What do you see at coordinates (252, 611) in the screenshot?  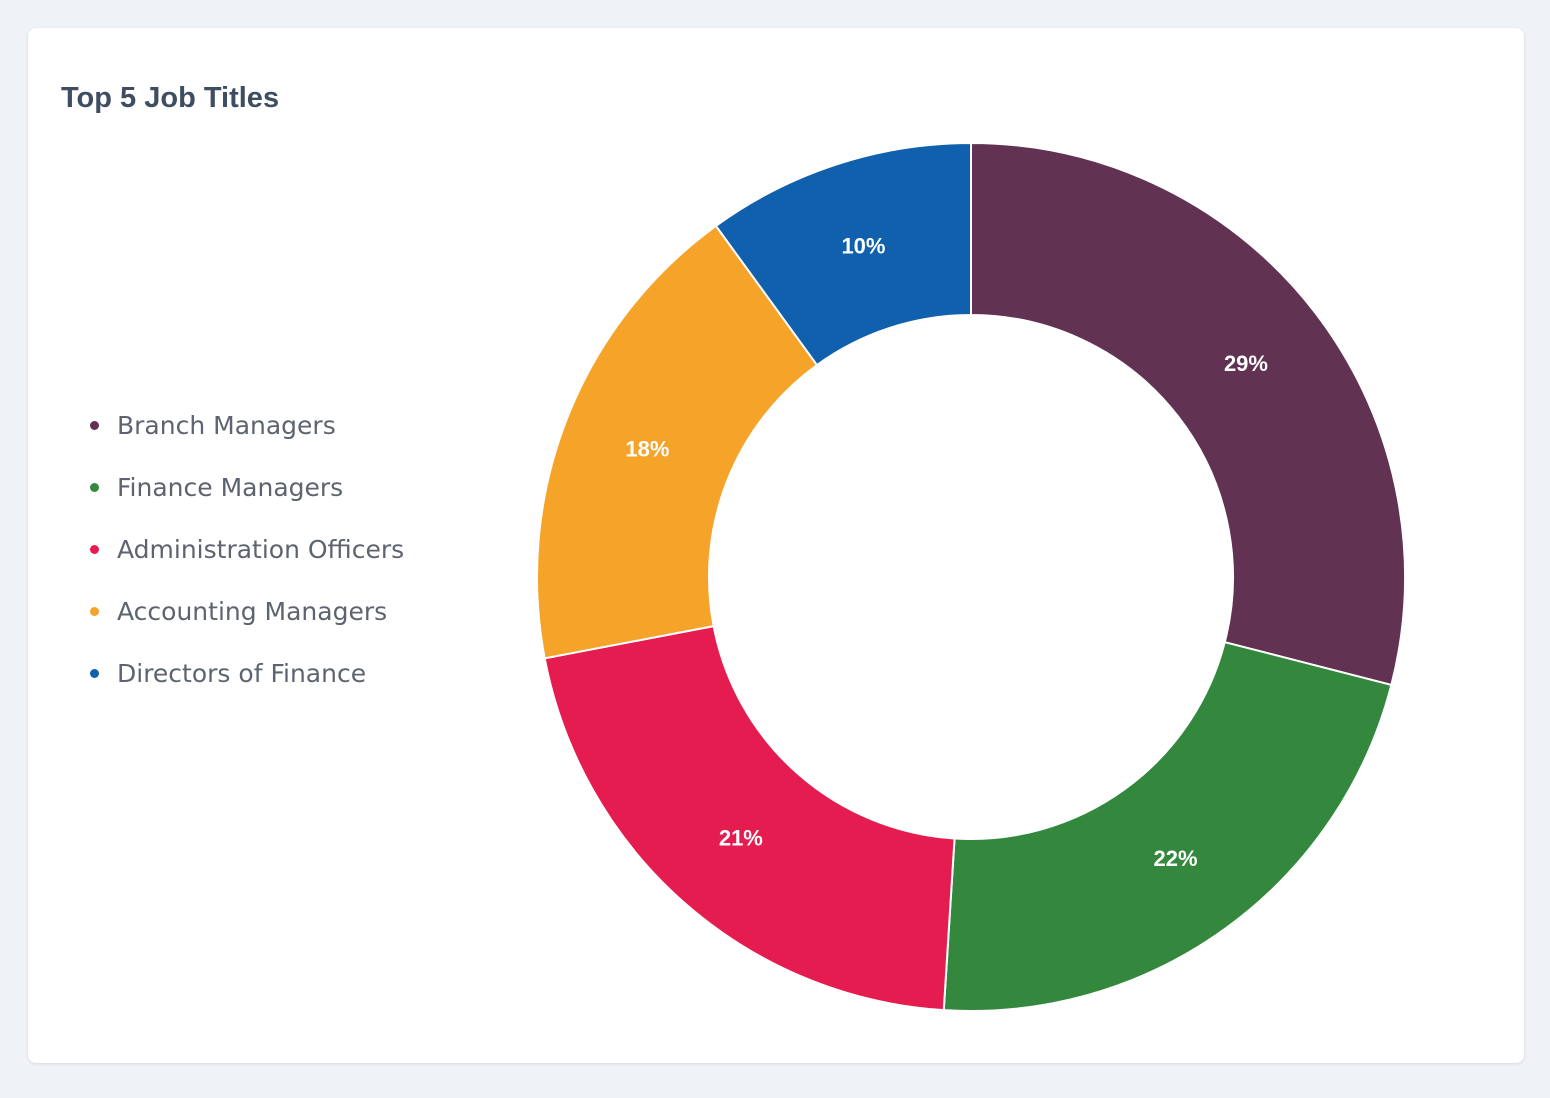 I see `legend-label: Accounting Managers` at bounding box center [252, 611].